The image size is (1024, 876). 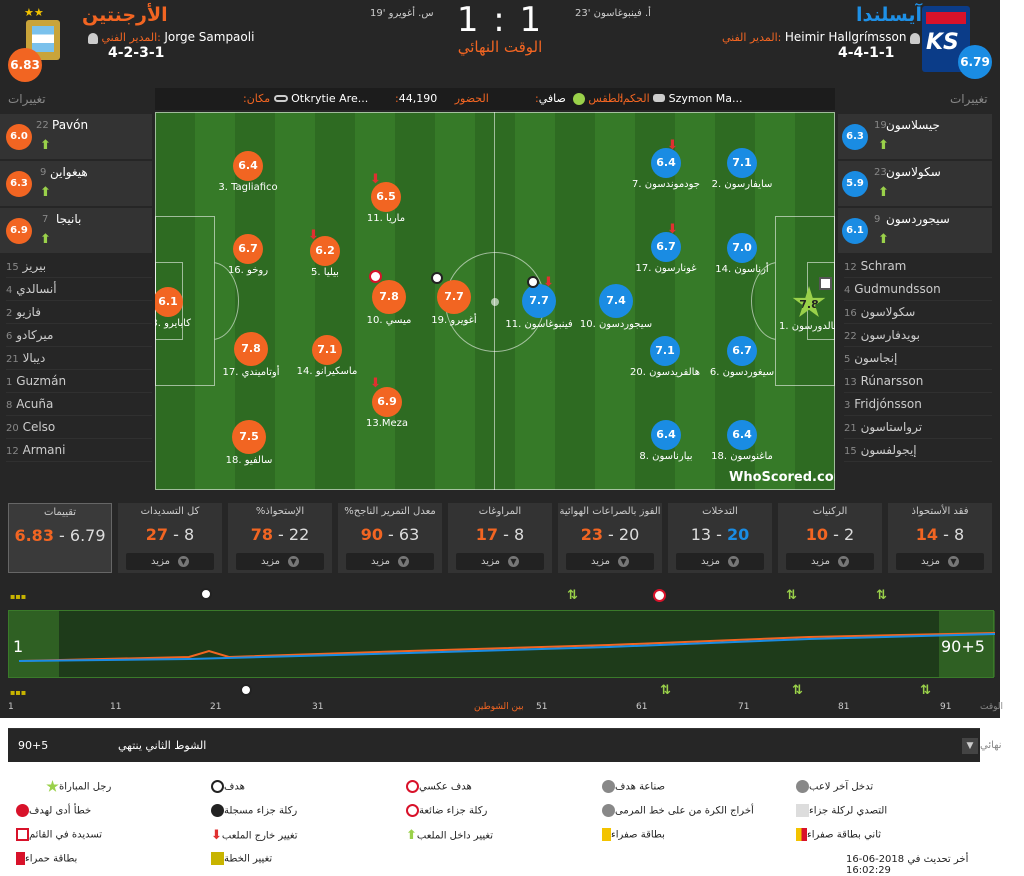 What do you see at coordinates (170, 538) in the screenshot?
I see `stat-shots: كل التسديدات 27 - 8 مزيد ▼` at bounding box center [170, 538].